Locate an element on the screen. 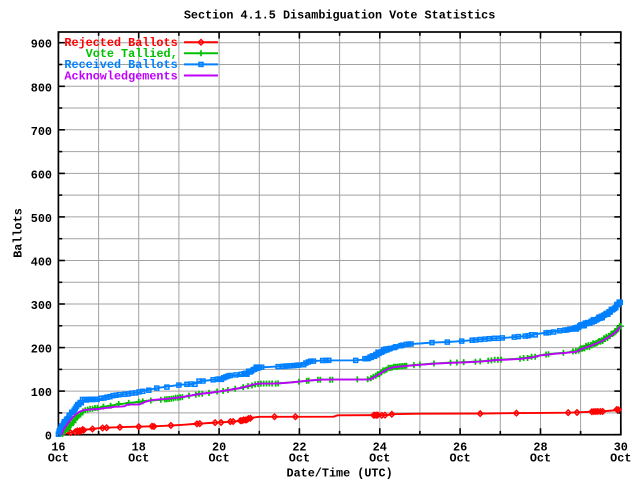 The width and height of the screenshot is (640, 485). svg-text: 600 is located at coordinates (41, 175).